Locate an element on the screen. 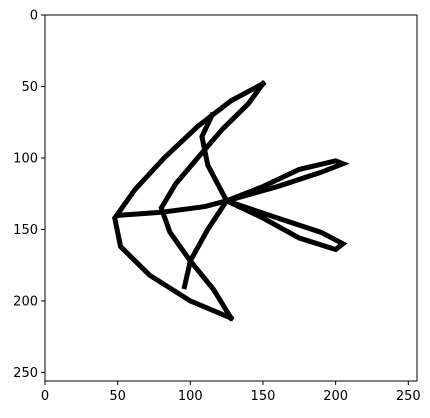  x-tick-label: 0 is located at coordinates (45, 396).